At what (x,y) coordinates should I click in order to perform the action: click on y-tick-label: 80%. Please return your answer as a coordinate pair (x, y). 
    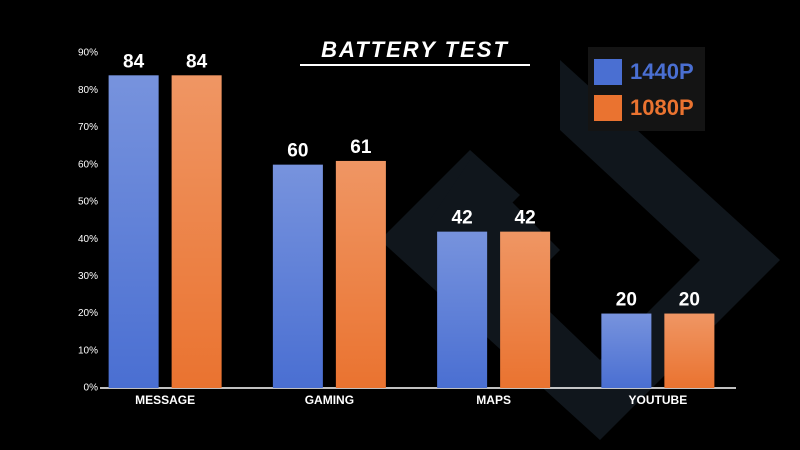
    Looking at the image, I should click on (88, 90).